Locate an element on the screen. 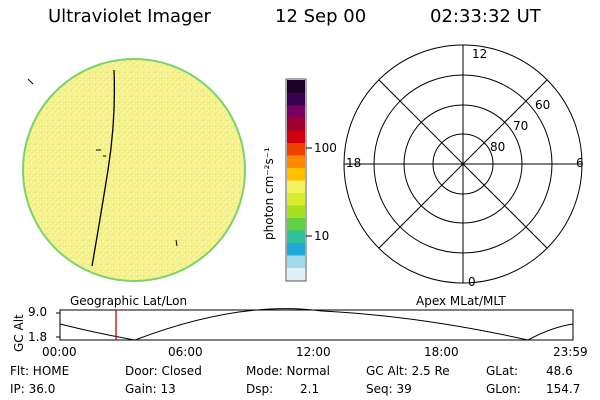 This screenshot has width=600, height=400. altitude-ylabel: GC Alt is located at coordinates (19, 333).